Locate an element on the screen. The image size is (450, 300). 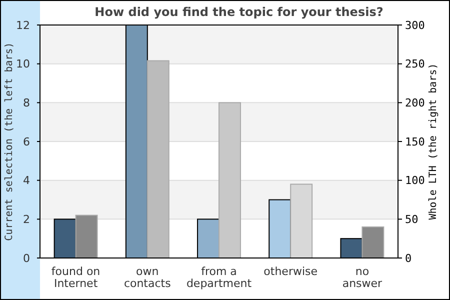
y2-axis-title: Whole LTH (the right bars) is located at coordinates (433, 141).